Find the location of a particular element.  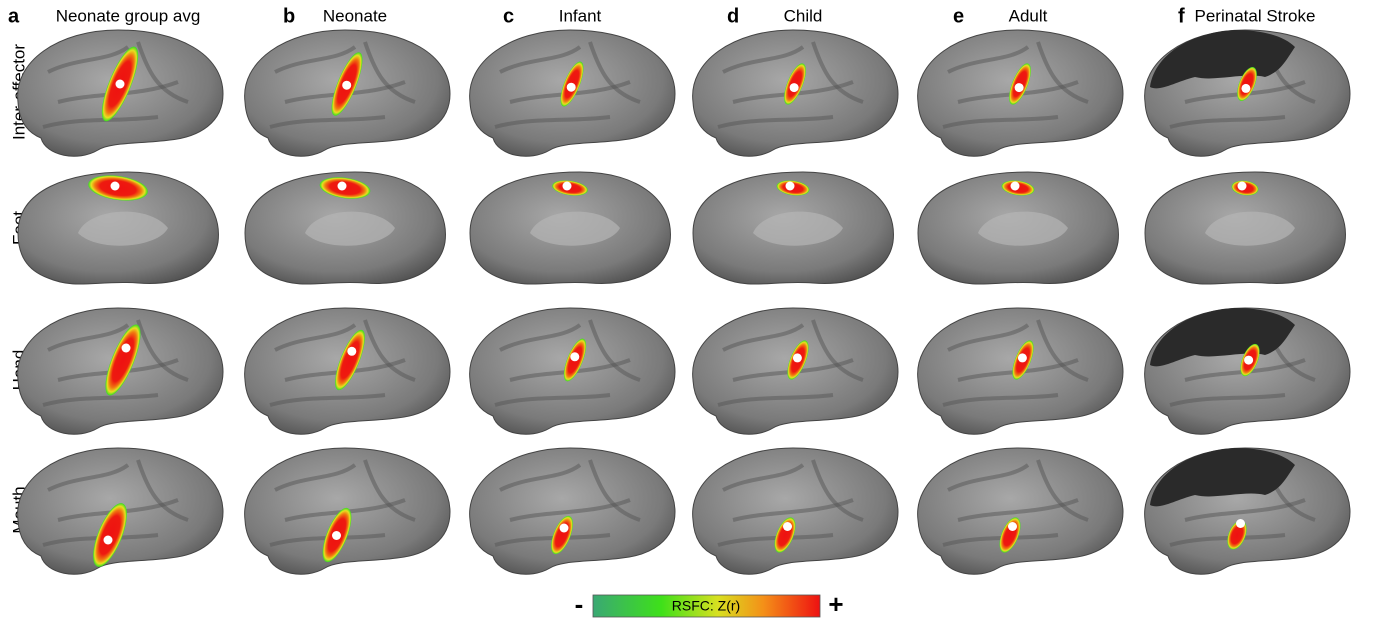

colorbar-label: RSFC: Z(r) is located at coordinates (706, 606).